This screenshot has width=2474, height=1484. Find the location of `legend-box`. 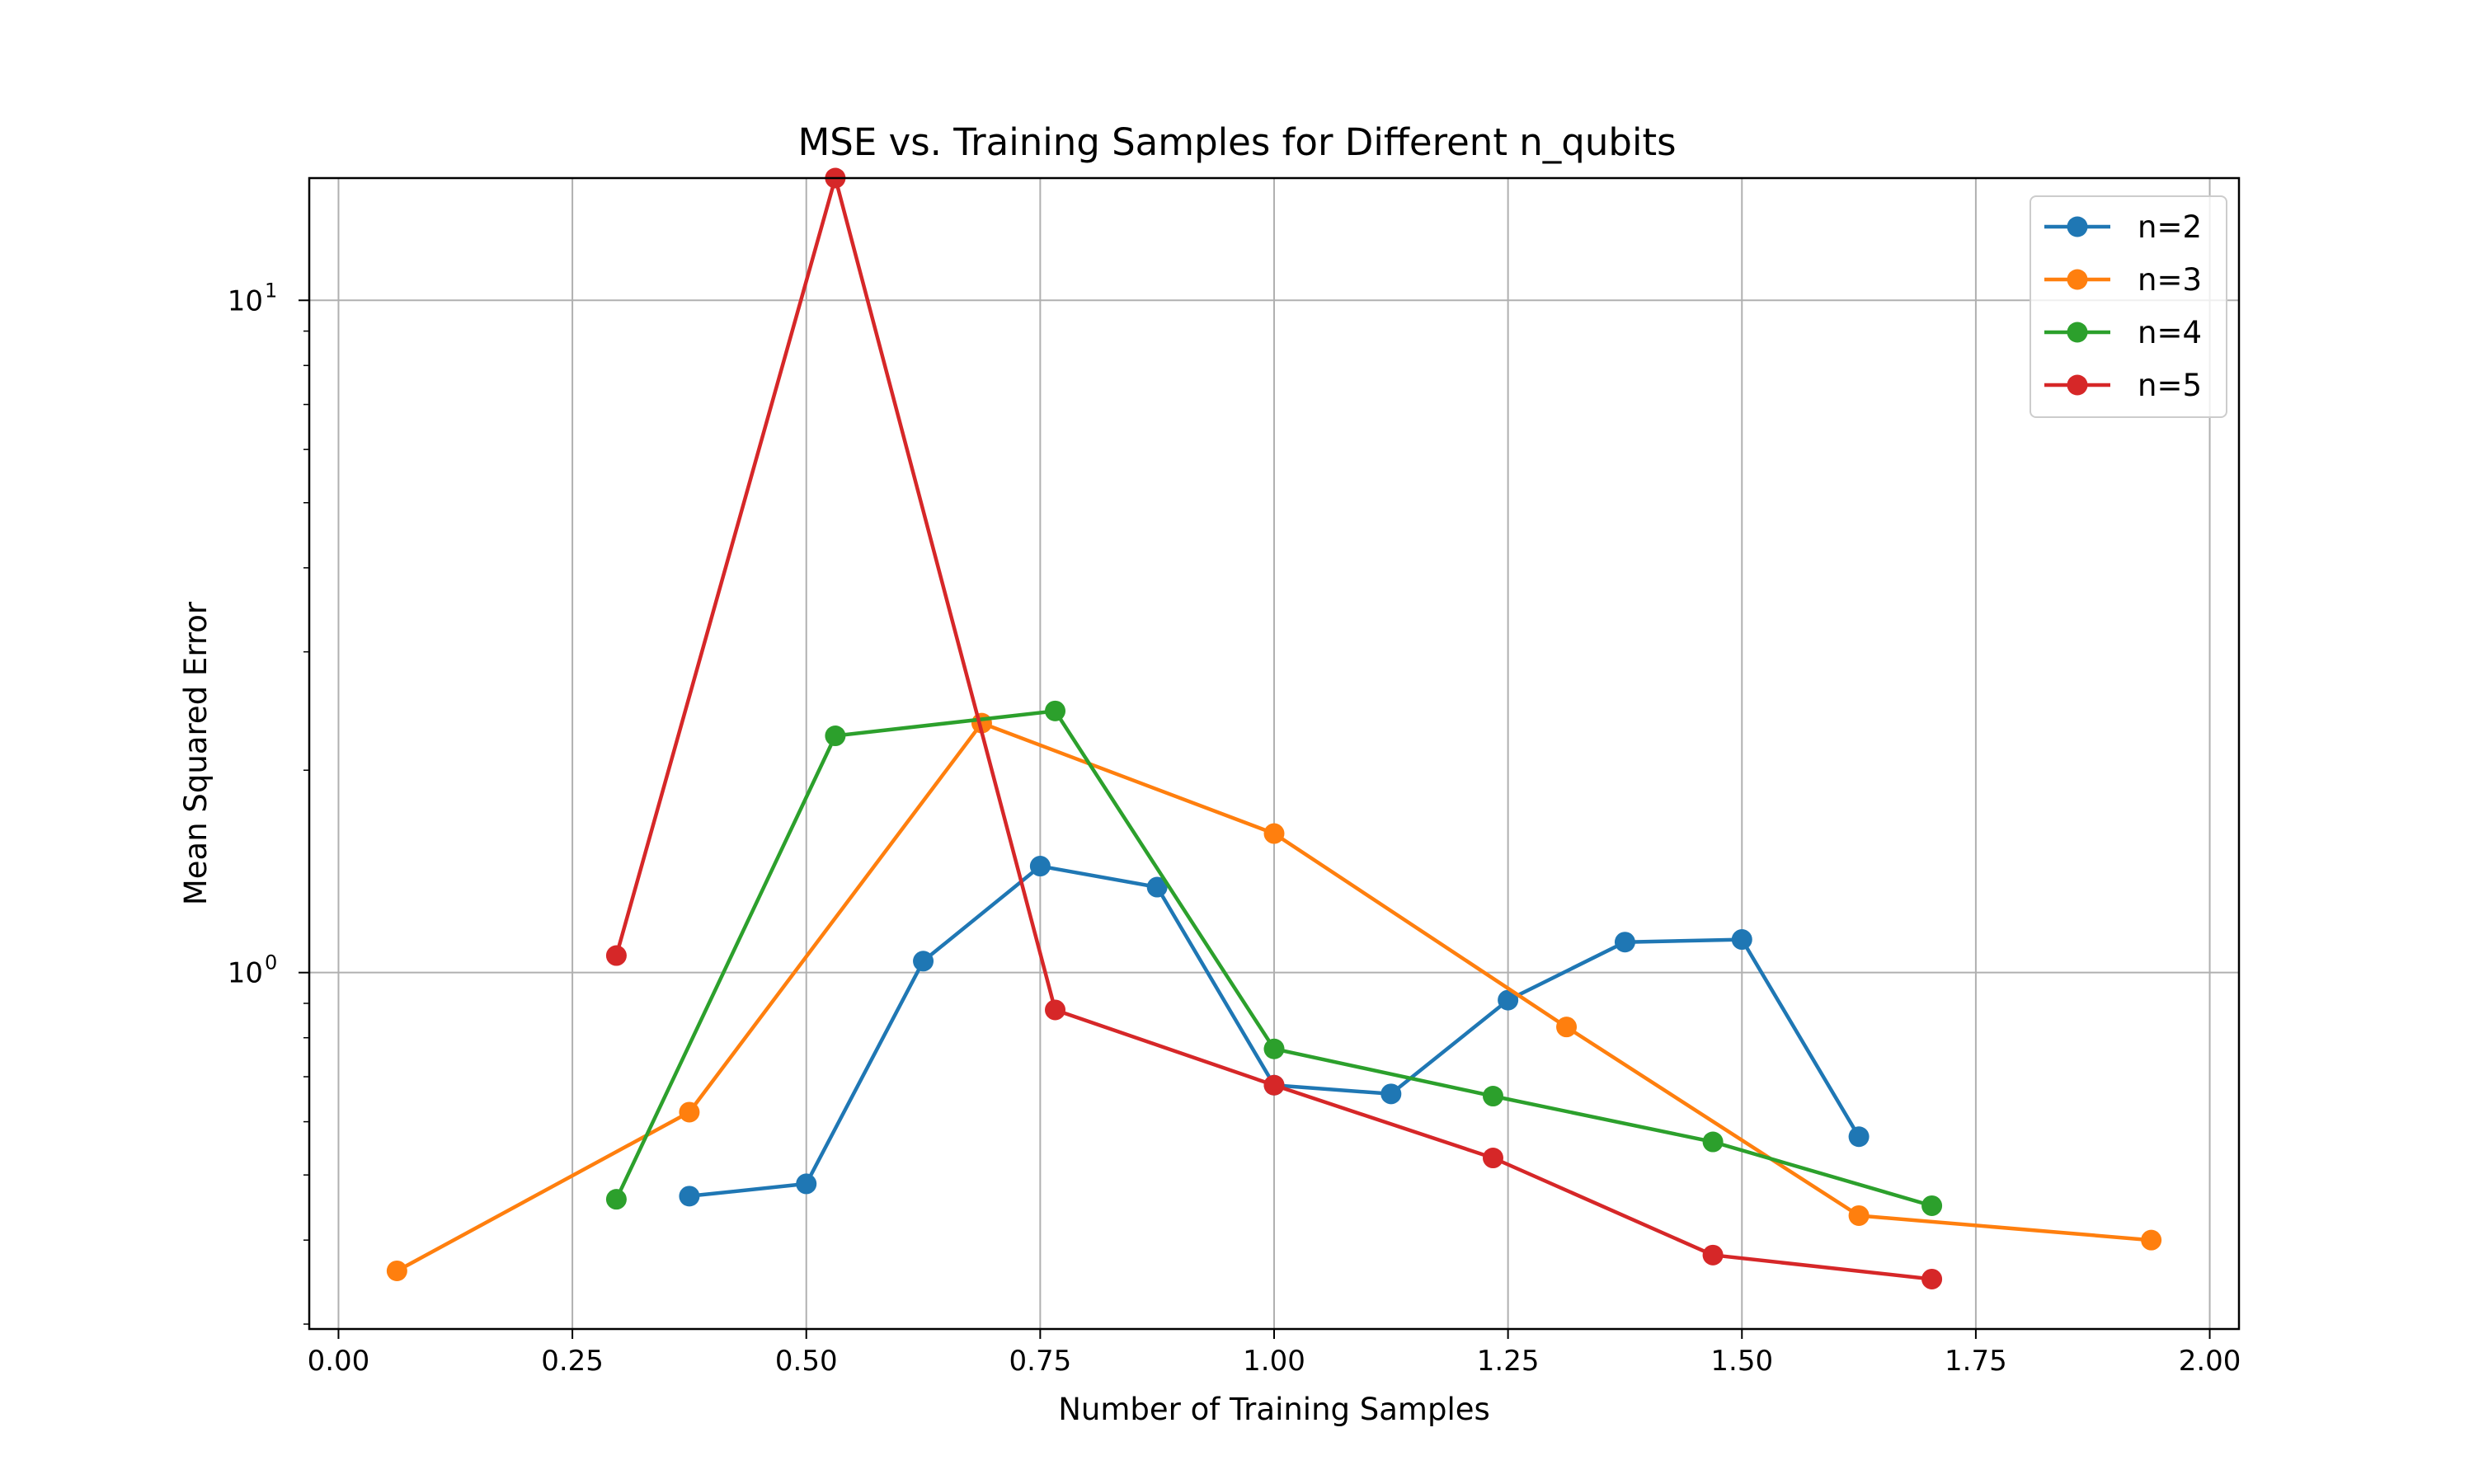

legend-box is located at coordinates (2128, 306).